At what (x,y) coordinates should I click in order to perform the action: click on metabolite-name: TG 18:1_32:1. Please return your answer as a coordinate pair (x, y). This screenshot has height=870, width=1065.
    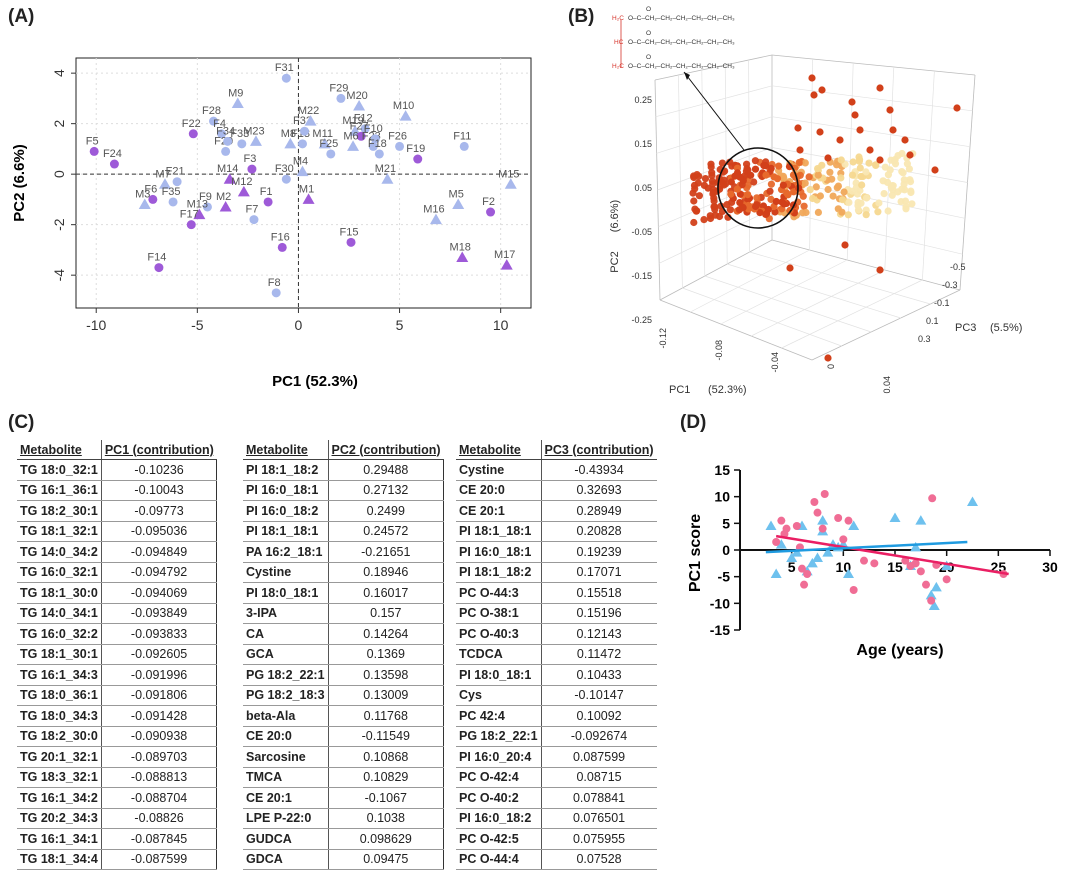
    Looking at the image, I should click on (59, 531).